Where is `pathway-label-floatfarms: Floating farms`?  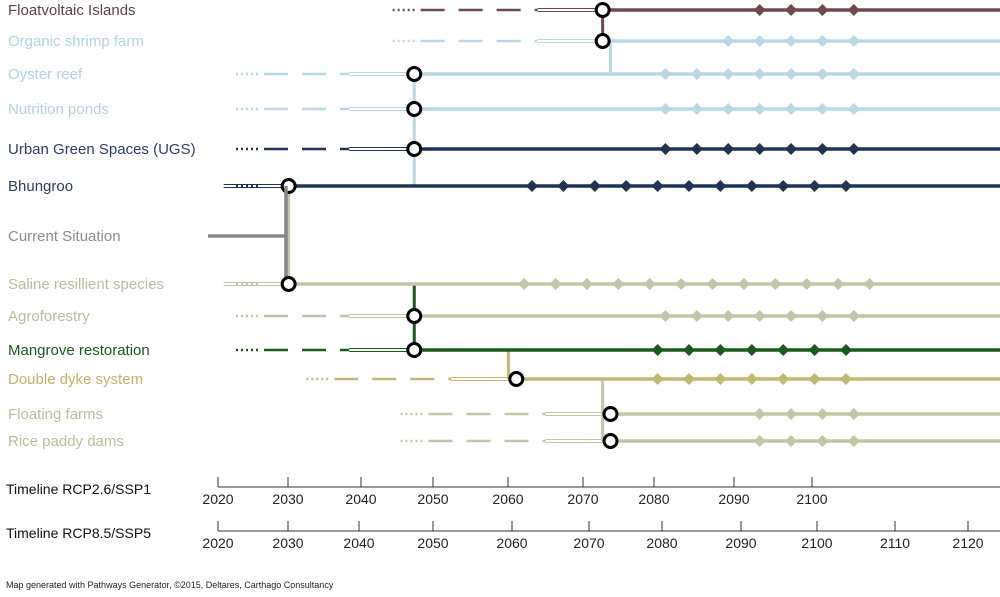
pathway-label-floatfarms: Floating farms is located at coordinates (55, 414).